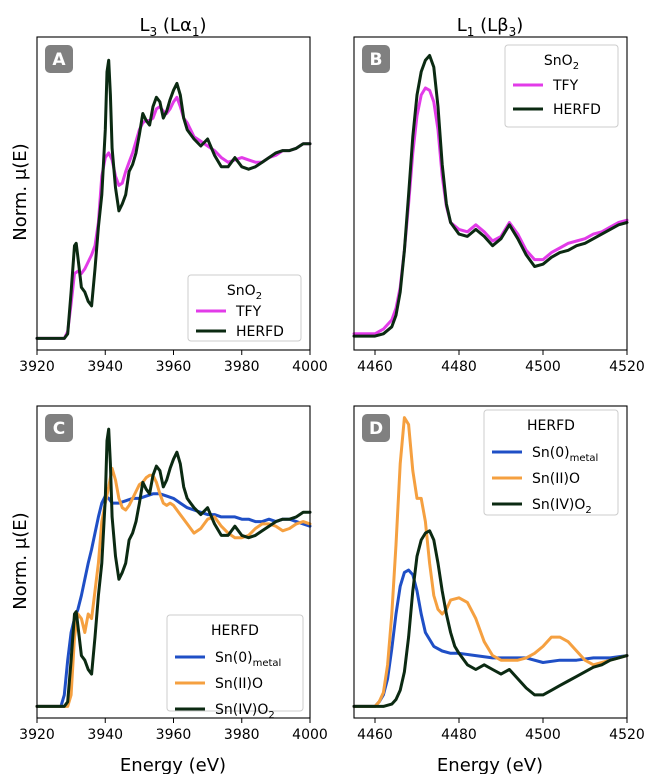 The image size is (649, 774). What do you see at coordinates (20, 191) in the screenshot?
I see `ylabel-panel-a: Norm. μ(E)` at bounding box center [20, 191].